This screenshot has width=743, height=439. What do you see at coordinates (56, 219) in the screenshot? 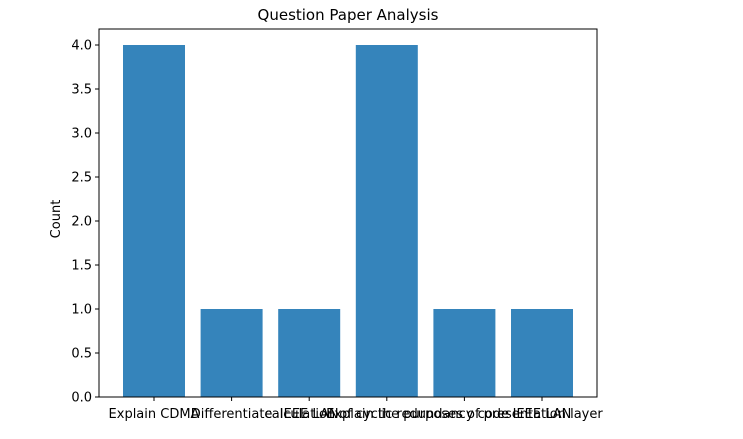
I see `y-axis-label: Count` at bounding box center [56, 219].